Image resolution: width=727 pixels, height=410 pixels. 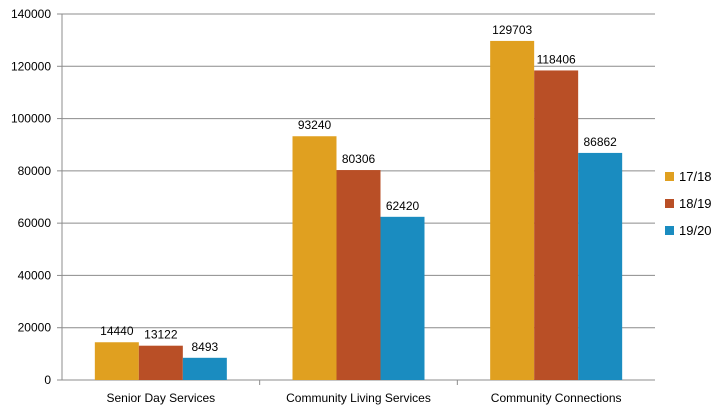 I want to click on legend: 17/18 18/19 19/20, so click(x=688, y=203).